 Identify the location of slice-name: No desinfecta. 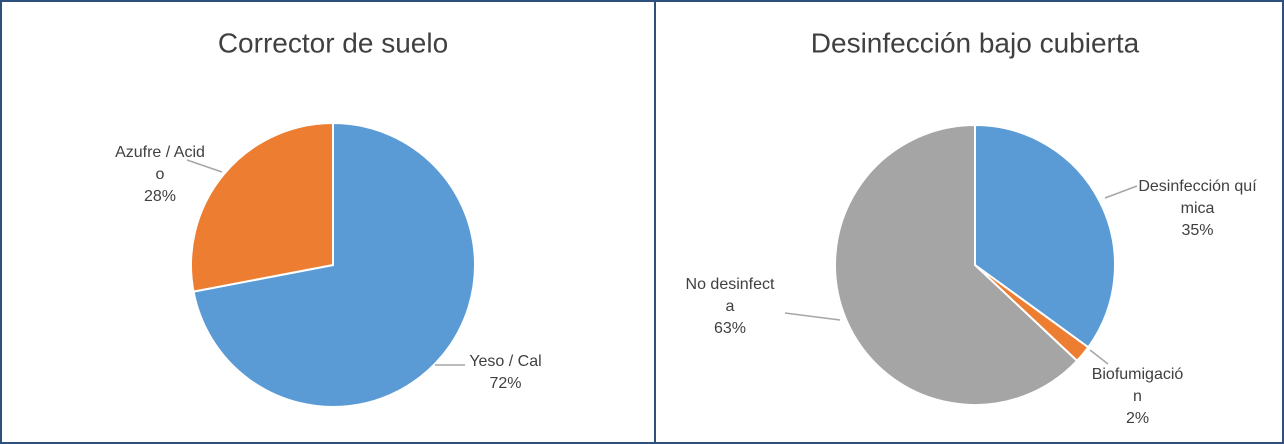
(730, 295).